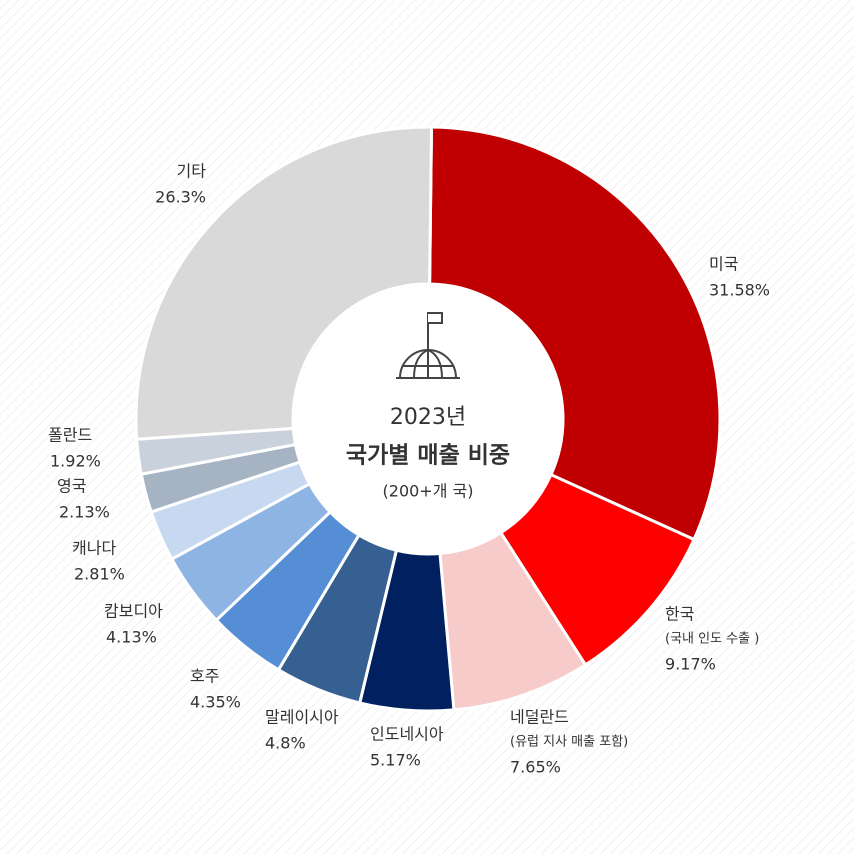  I want to click on value-label: 4.35%, so click(215, 702).